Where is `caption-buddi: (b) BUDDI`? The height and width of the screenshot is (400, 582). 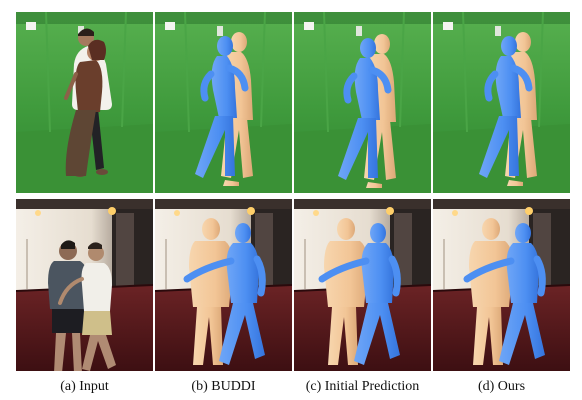 caption-buddi: (b) BUDDI is located at coordinates (223, 386).